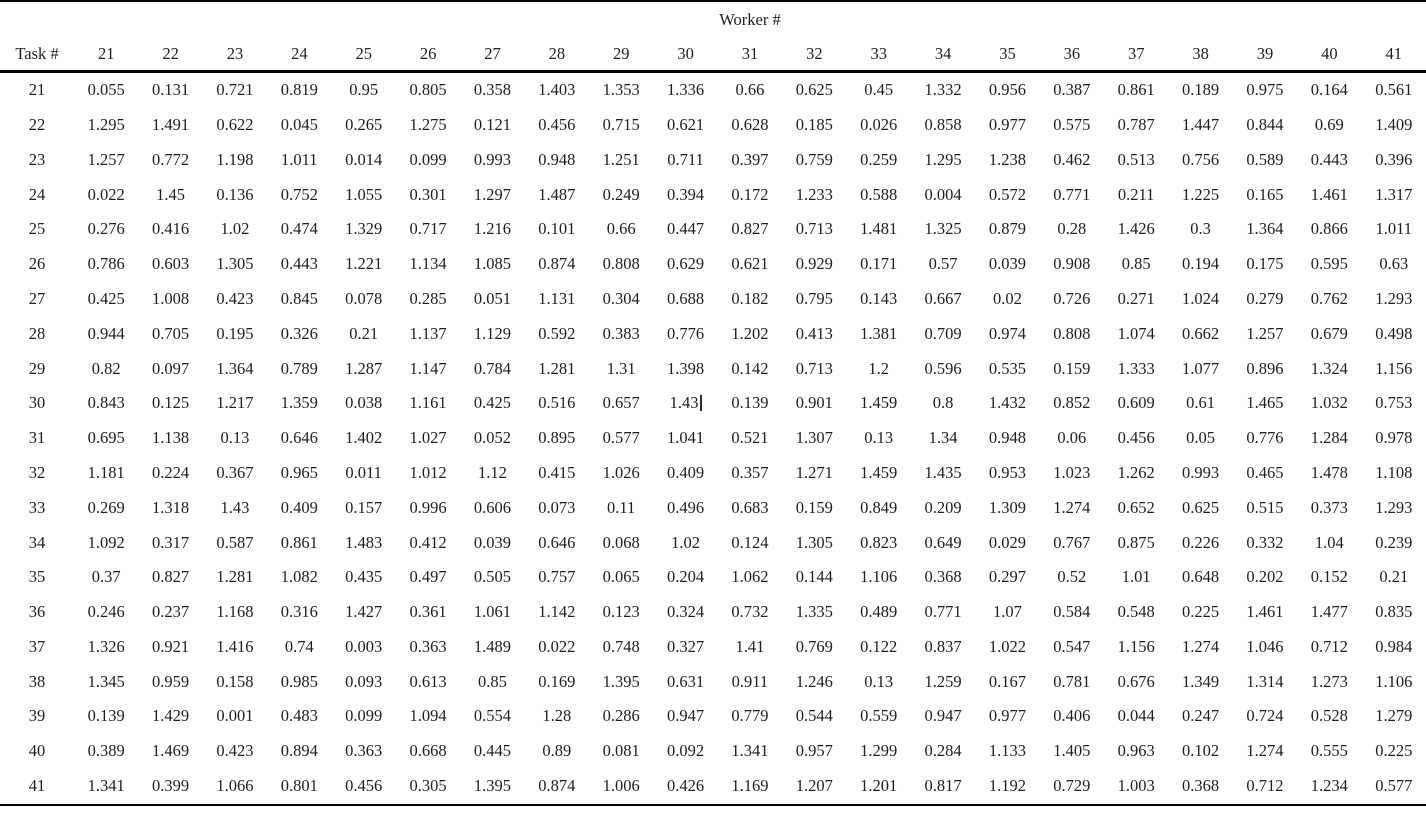 The image size is (1426, 817). What do you see at coordinates (814, 125) in the screenshot?
I see `value-cell: 0.185` at bounding box center [814, 125].